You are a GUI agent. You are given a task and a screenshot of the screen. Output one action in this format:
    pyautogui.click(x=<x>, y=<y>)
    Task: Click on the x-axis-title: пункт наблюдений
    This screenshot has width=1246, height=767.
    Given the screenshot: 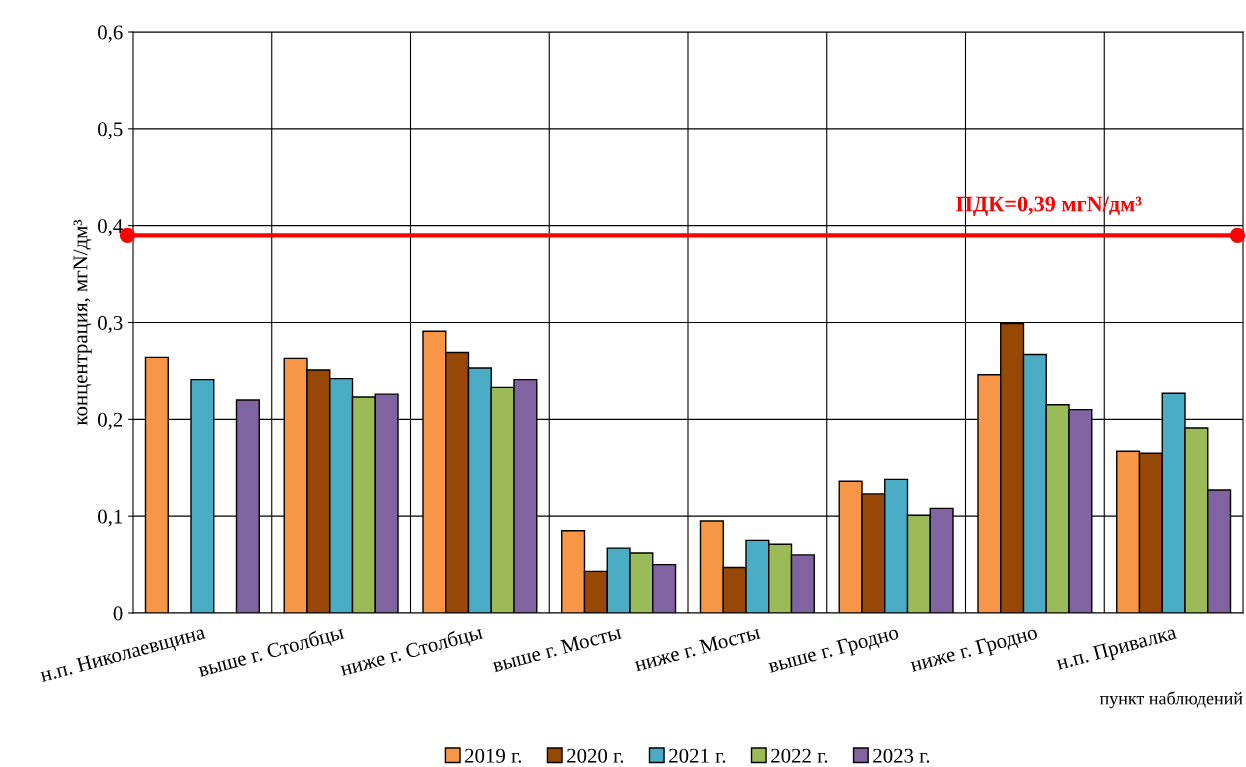 What is the action you would take?
    pyautogui.click(x=1171, y=700)
    